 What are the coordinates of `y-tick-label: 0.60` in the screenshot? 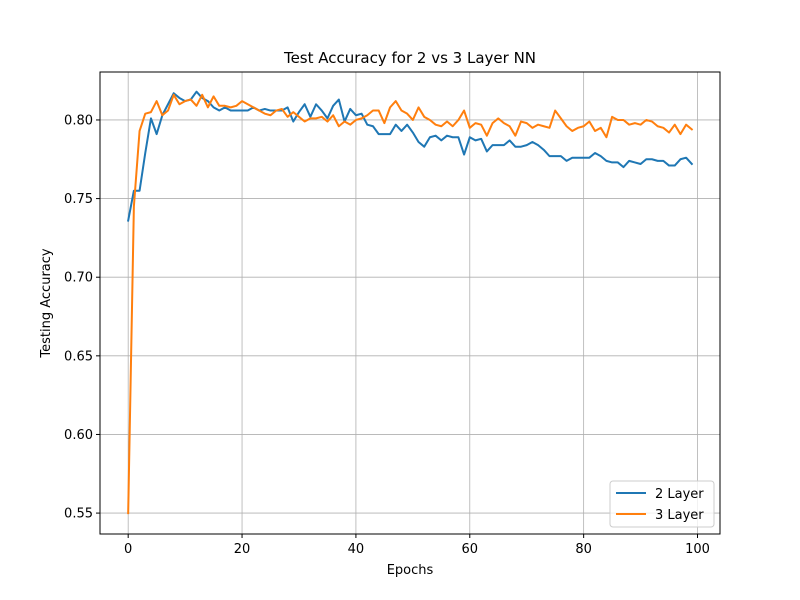 It's located at (78, 435).